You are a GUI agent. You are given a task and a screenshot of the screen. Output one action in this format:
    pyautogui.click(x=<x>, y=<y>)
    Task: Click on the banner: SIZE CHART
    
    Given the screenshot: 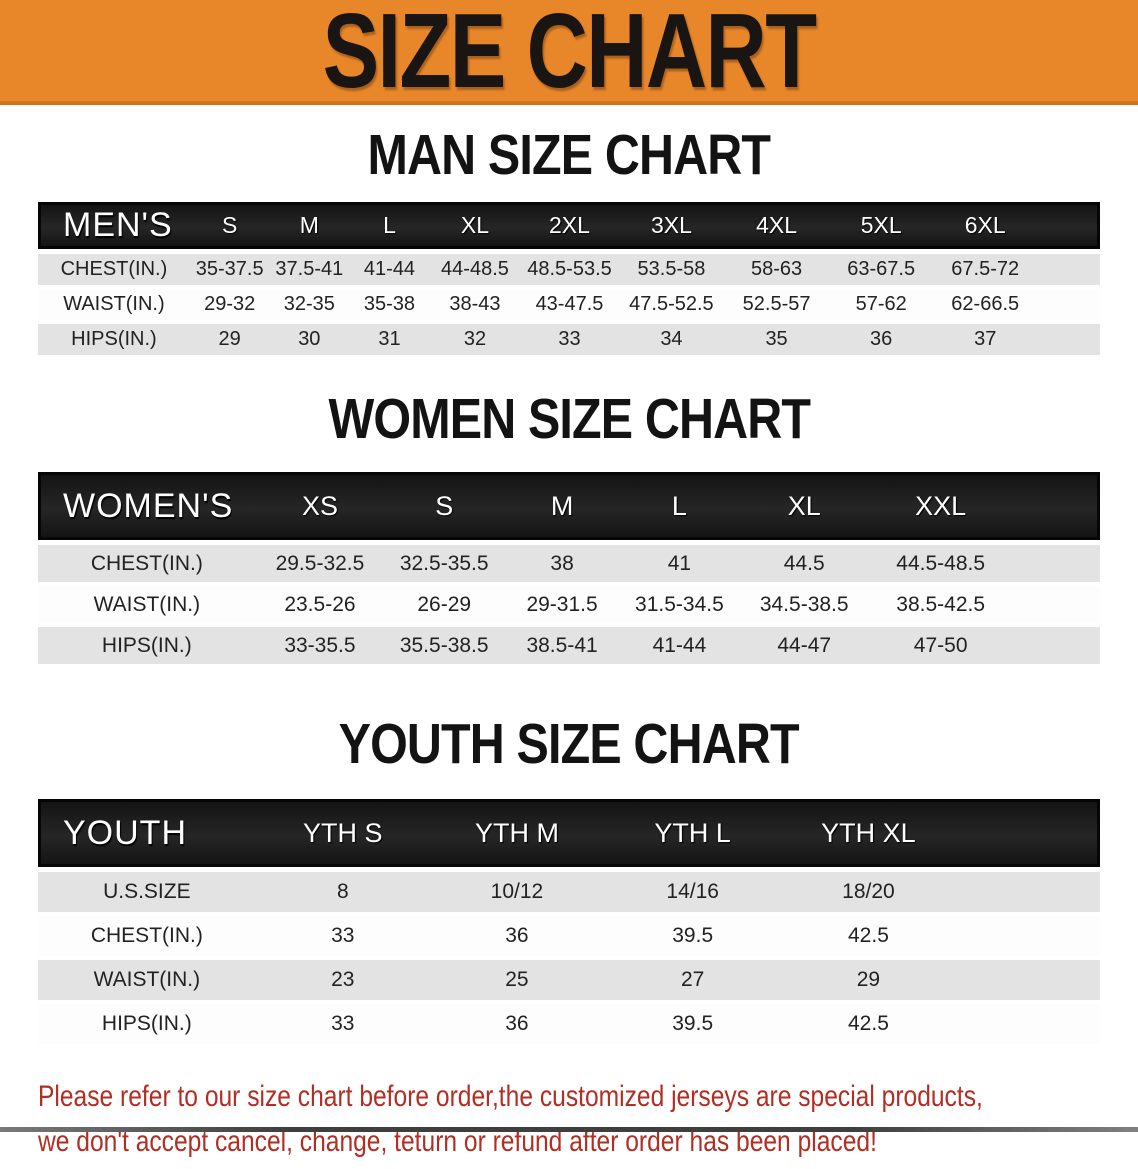 What is the action you would take?
    pyautogui.click(x=569, y=52)
    